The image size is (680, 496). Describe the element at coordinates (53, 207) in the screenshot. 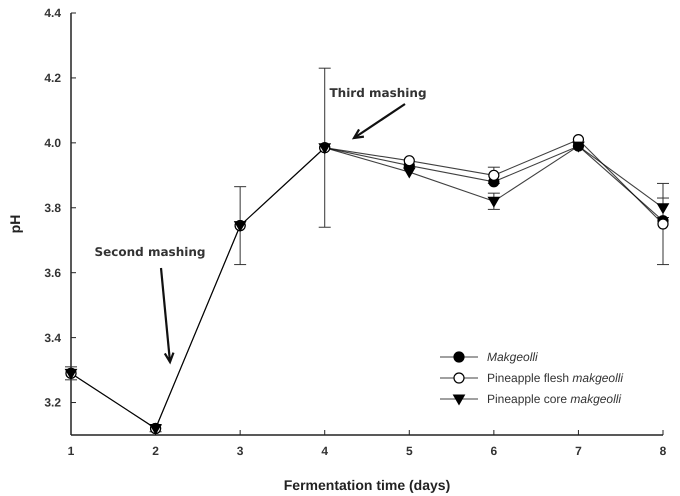

I see `y-tick-label: 3.8` at that location.